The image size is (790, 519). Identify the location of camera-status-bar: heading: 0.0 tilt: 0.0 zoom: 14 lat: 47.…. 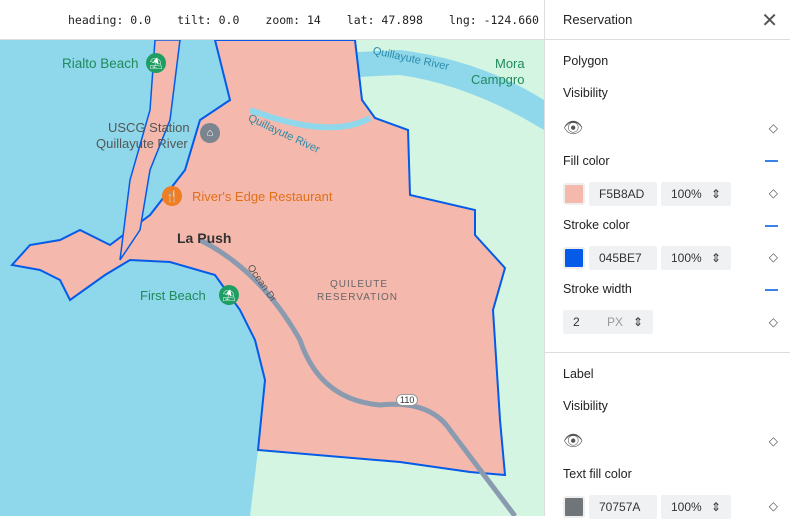
(272, 20).